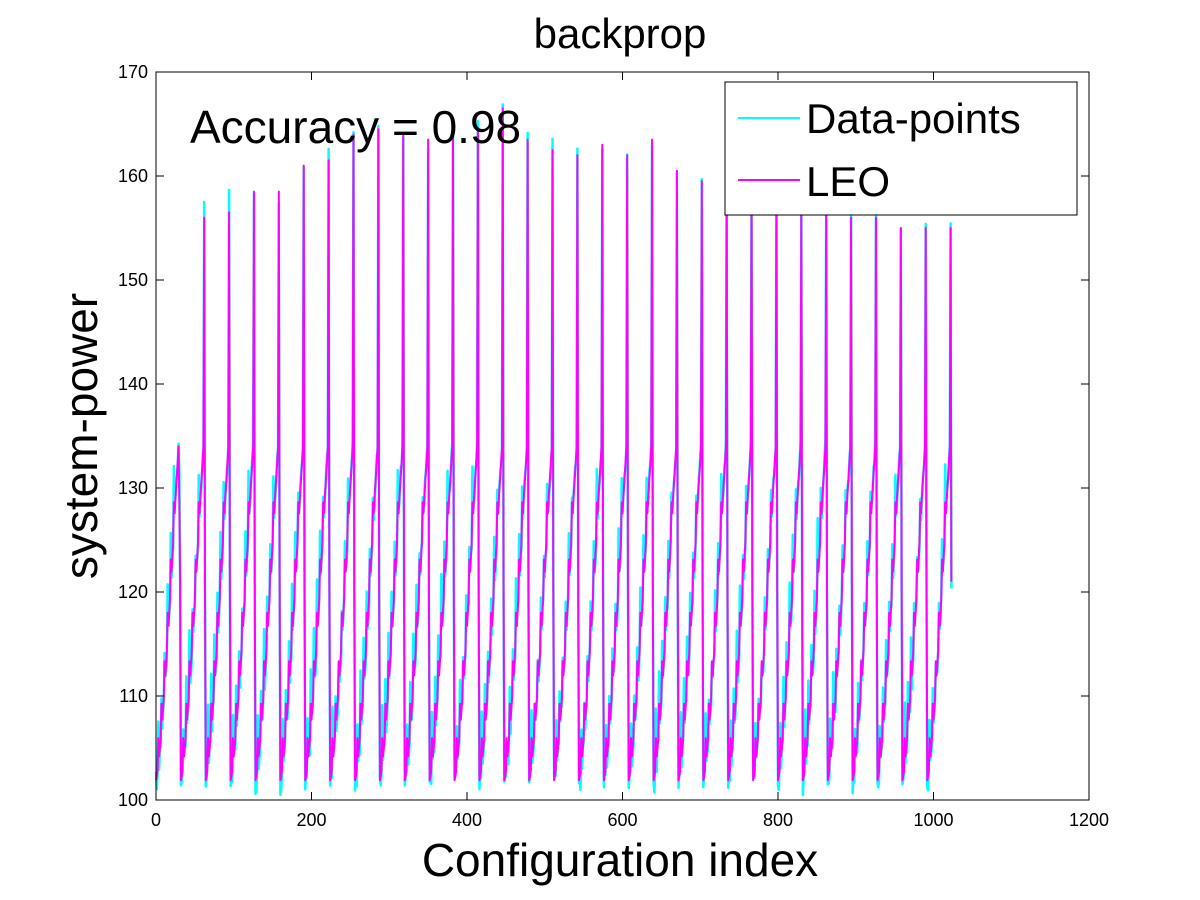 The image size is (1200, 900). What do you see at coordinates (133, 72) in the screenshot?
I see `y-tick-label: 170` at bounding box center [133, 72].